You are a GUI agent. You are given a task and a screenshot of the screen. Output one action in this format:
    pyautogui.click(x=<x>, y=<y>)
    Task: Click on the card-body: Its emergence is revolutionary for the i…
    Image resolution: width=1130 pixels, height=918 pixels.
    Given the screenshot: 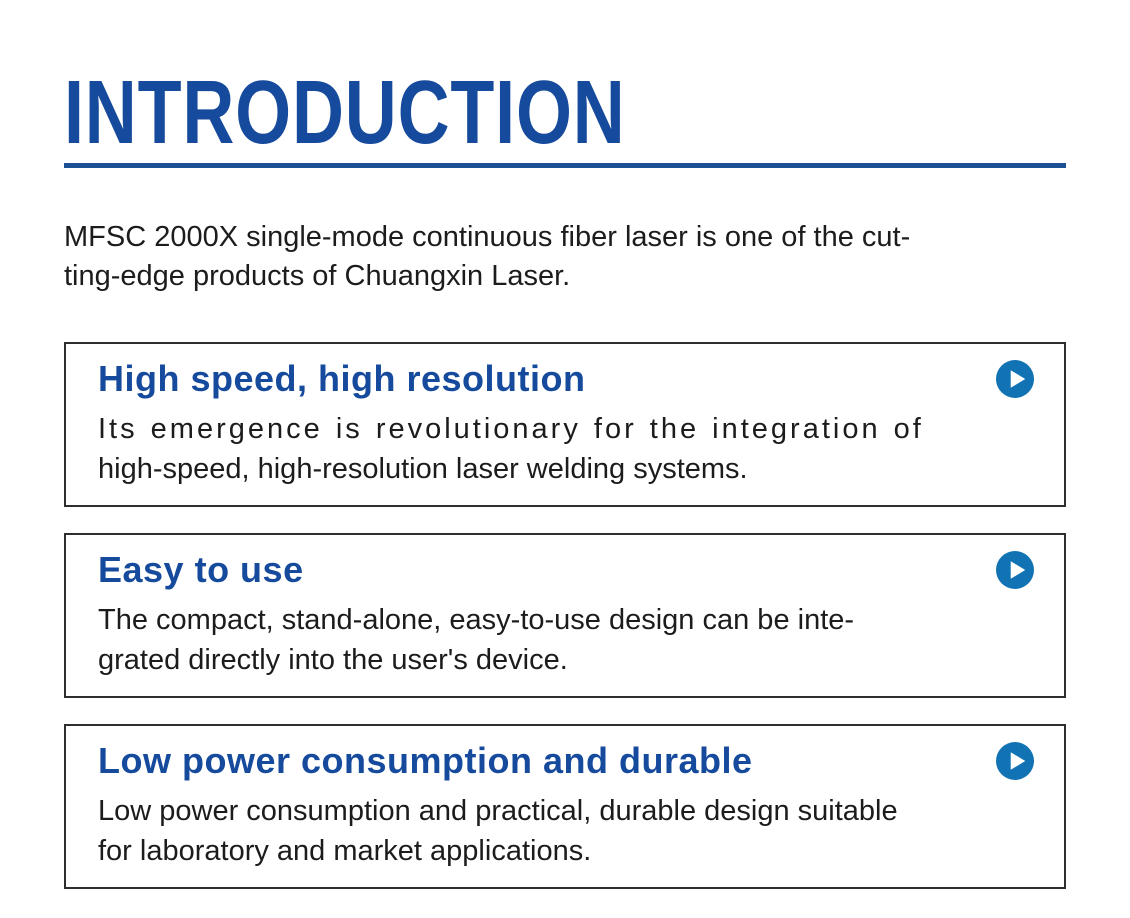 What is the action you would take?
    pyautogui.click(x=566, y=449)
    